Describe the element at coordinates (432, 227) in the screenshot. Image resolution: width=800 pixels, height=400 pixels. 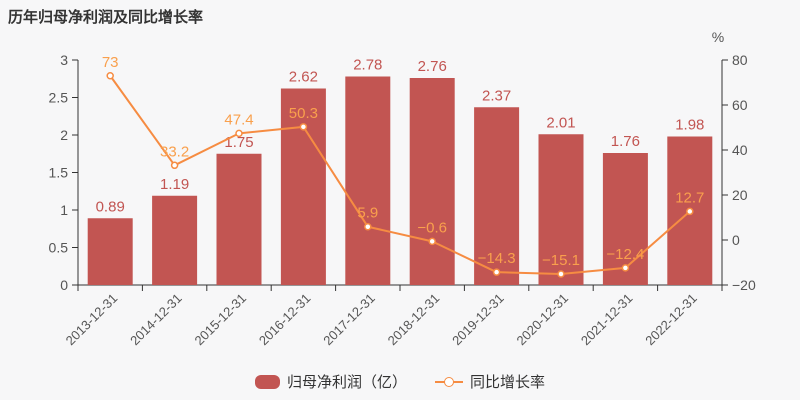
I see `line-value-label: −0.6` at that location.